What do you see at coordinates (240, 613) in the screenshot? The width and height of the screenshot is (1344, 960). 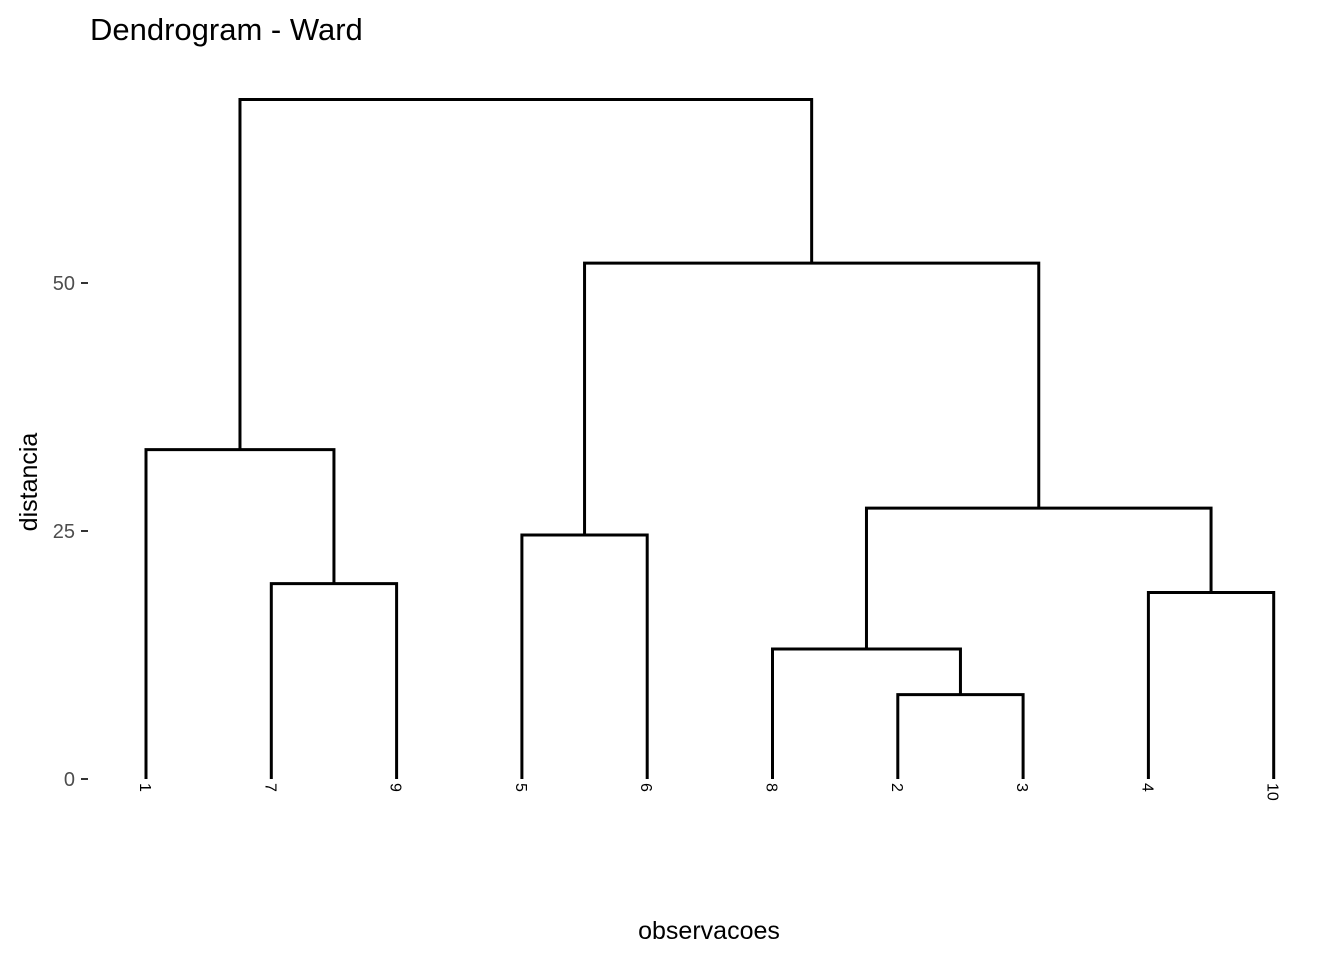 I see `branch-c7` at bounding box center [240, 613].